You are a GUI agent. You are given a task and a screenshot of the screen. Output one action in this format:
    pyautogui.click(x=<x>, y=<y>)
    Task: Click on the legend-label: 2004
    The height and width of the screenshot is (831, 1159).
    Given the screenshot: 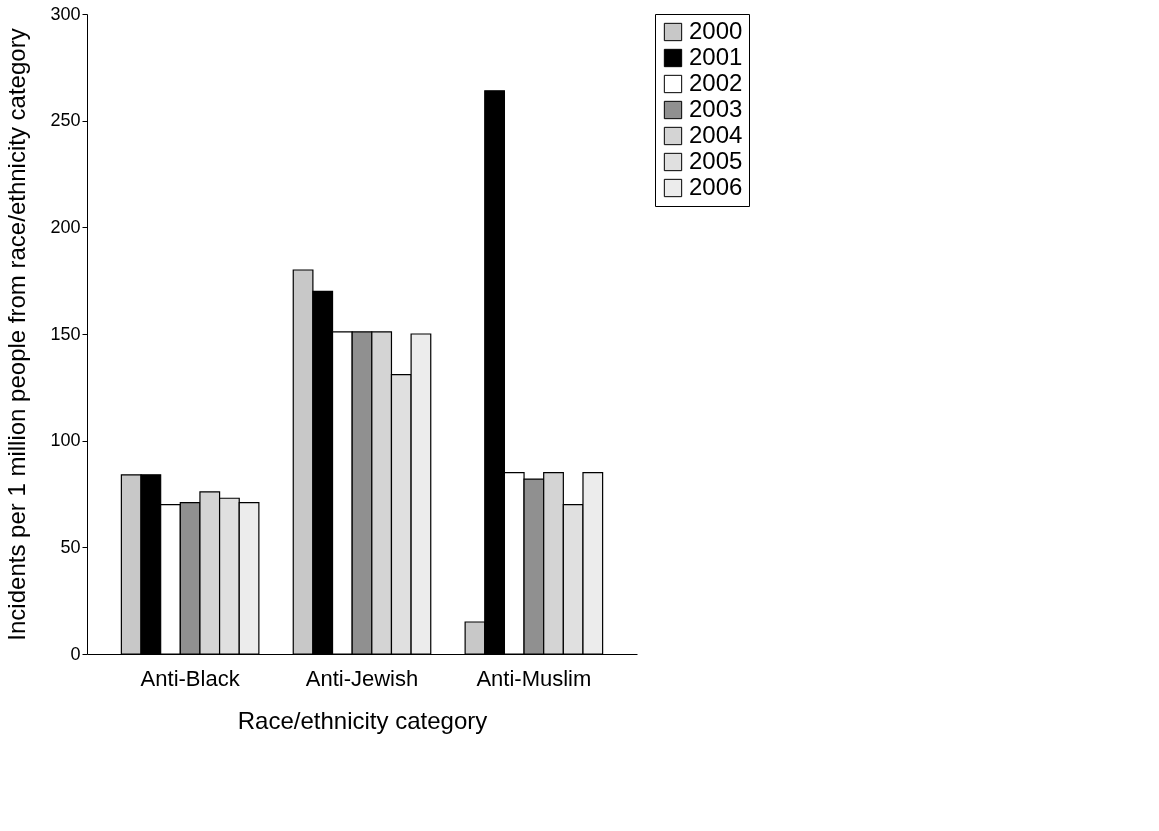 What is the action you would take?
    pyautogui.click(x=716, y=134)
    